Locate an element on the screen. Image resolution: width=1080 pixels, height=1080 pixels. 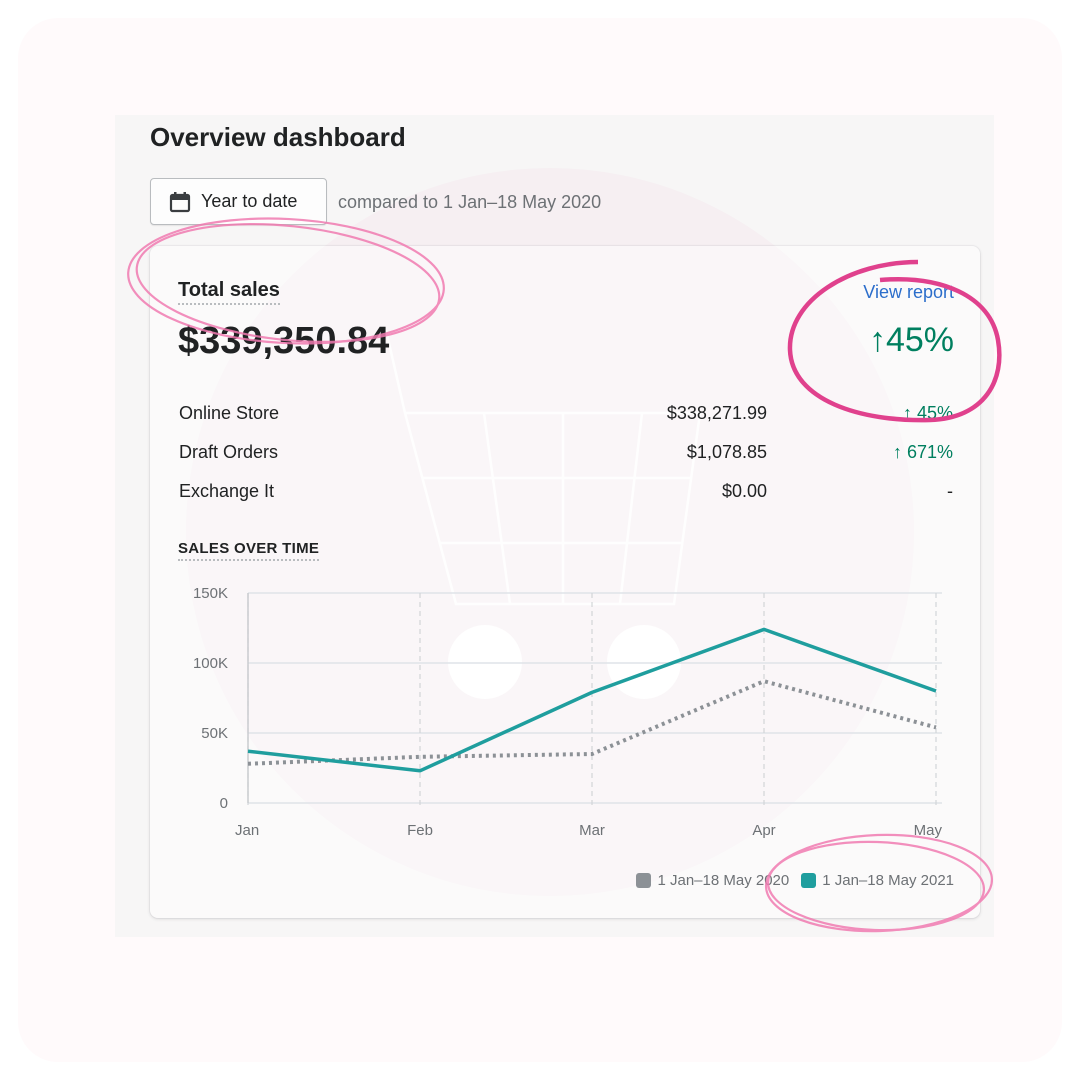
channel-name: Online Store is located at coordinates (229, 413).